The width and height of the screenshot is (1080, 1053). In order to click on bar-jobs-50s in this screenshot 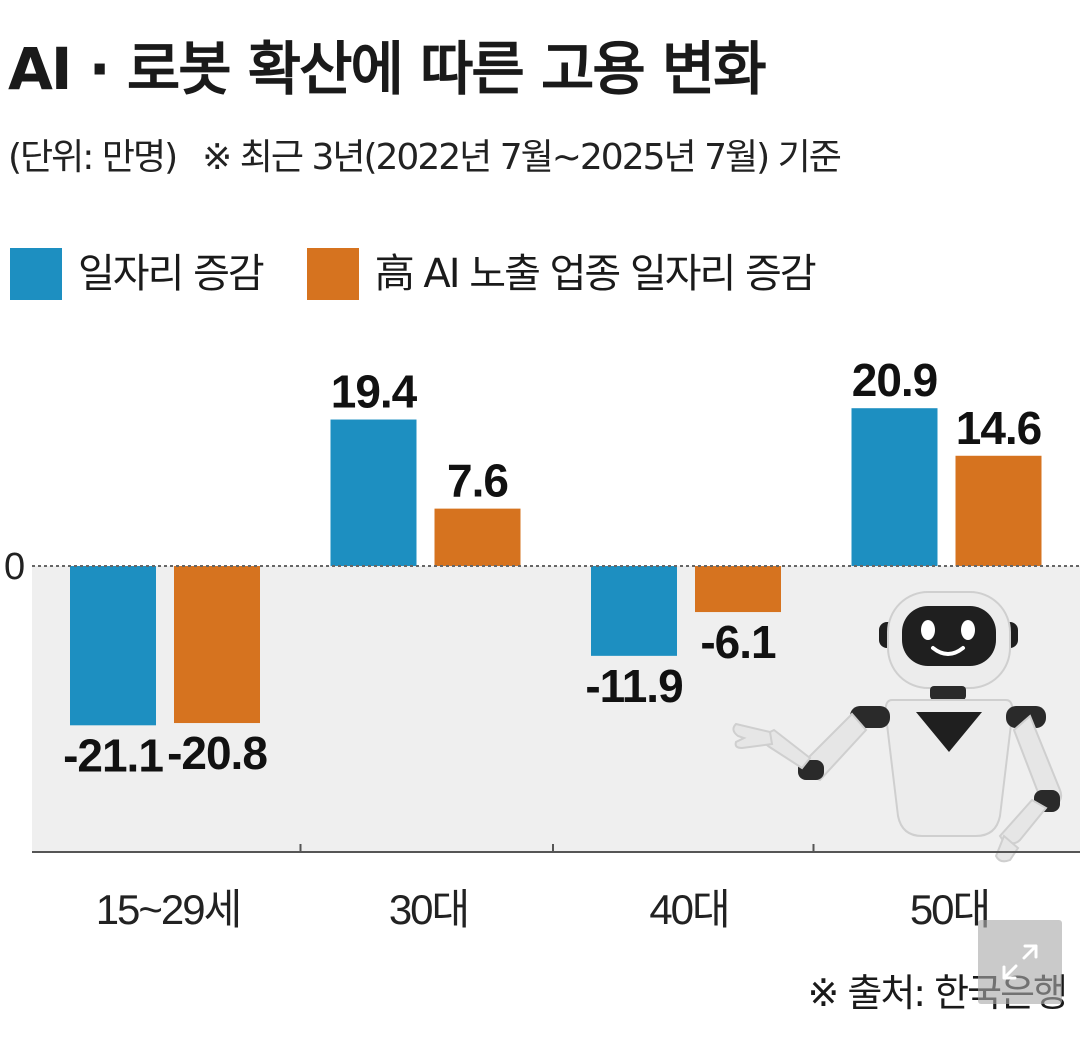, I will do `click(894, 487)`.